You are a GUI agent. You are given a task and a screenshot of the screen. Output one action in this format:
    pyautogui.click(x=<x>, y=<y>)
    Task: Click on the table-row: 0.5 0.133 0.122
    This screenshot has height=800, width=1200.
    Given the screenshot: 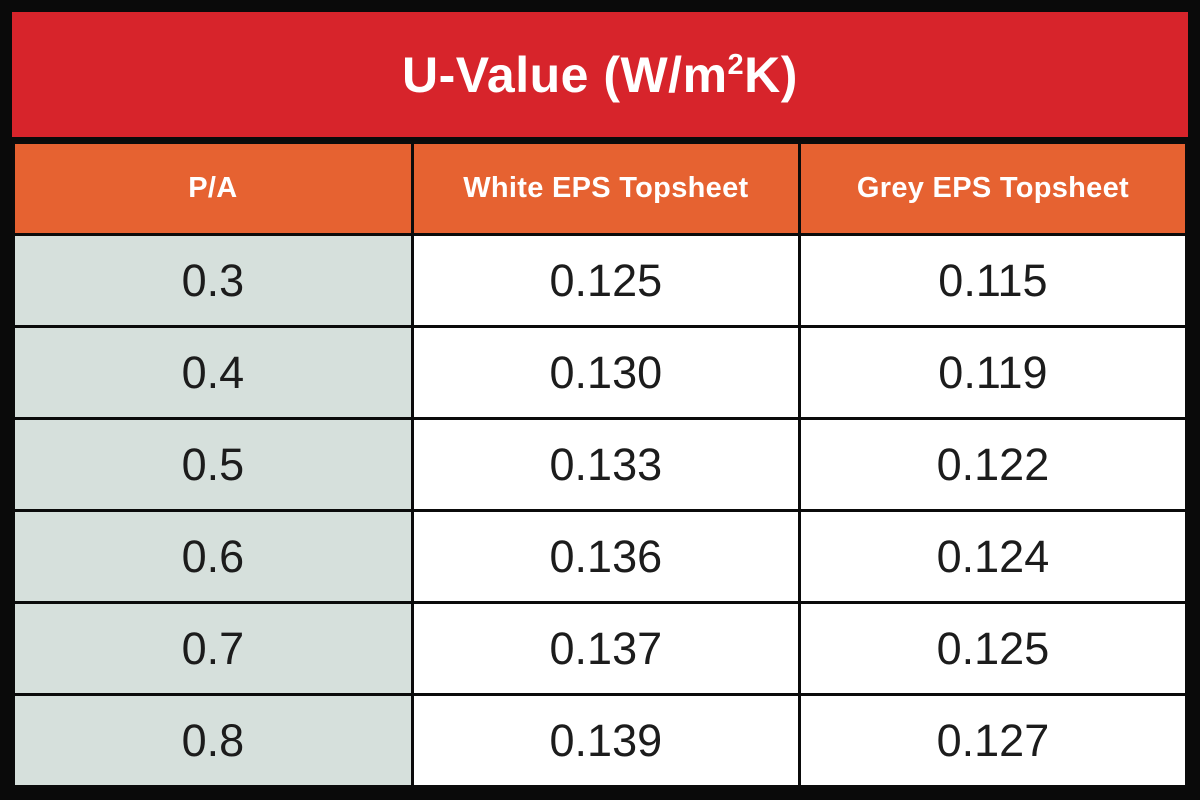 What is the action you would take?
    pyautogui.click(x=600, y=464)
    